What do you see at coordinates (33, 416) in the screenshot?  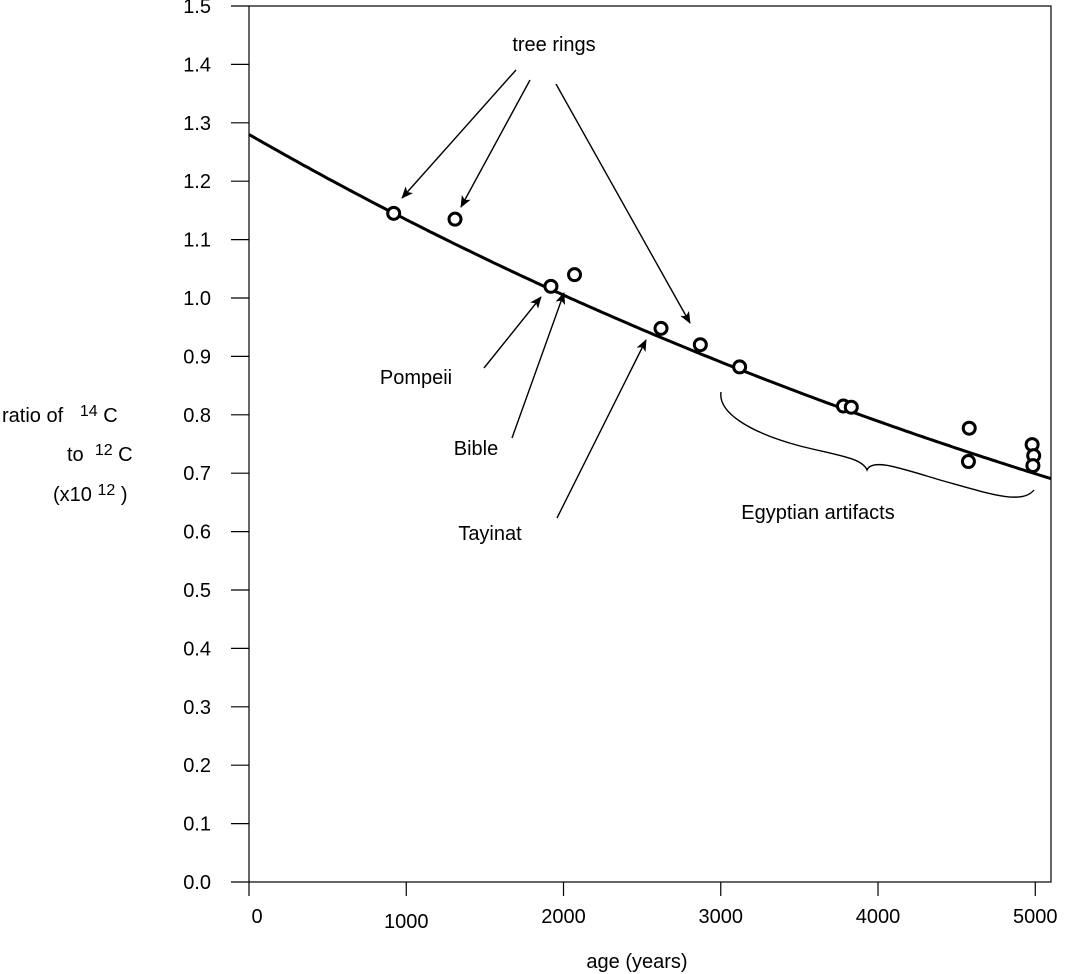 I see `y-label-prefix-1: ratio of` at bounding box center [33, 416].